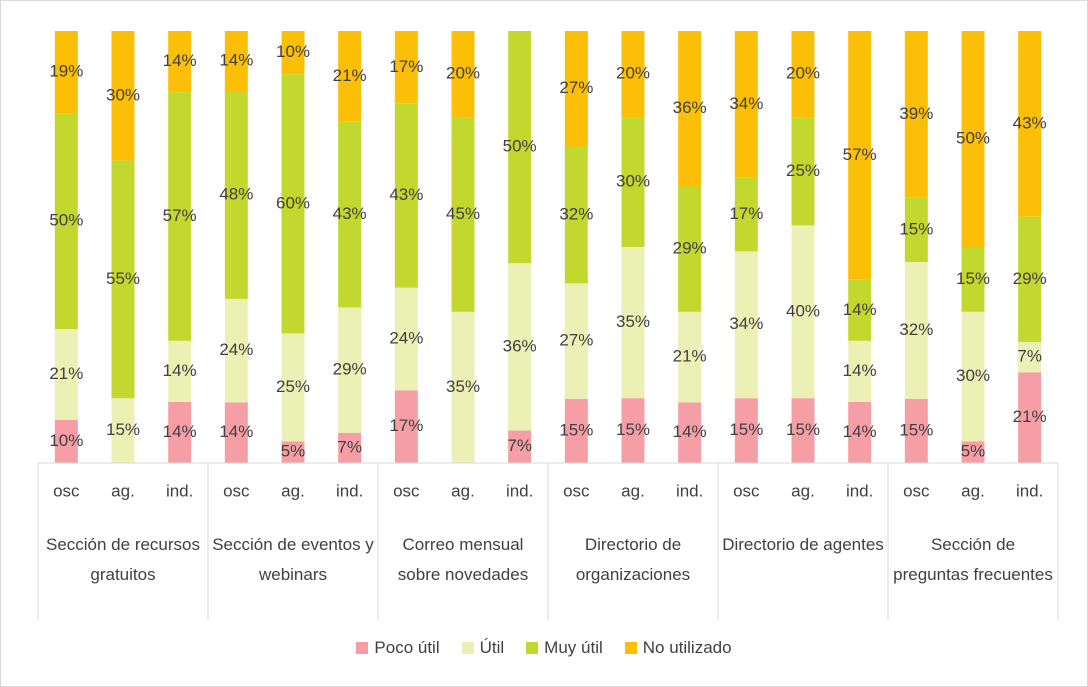 This screenshot has width=1088, height=687. Describe the element at coordinates (123, 559) in the screenshot. I see `group-label: Sección de recursos gratuitos` at that location.